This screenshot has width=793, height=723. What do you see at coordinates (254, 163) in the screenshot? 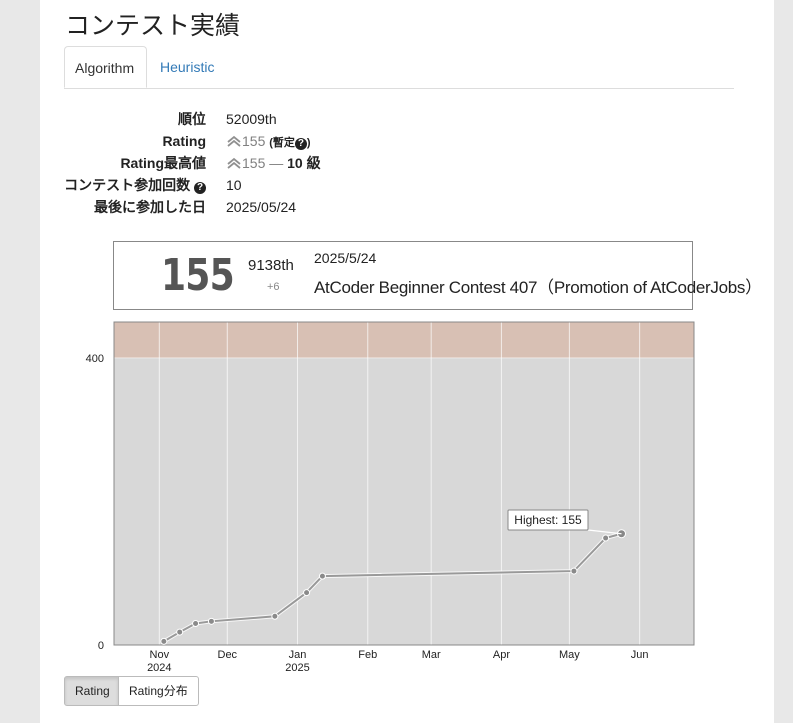
I see `highest-value: 155` at bounding box center [254, 163].